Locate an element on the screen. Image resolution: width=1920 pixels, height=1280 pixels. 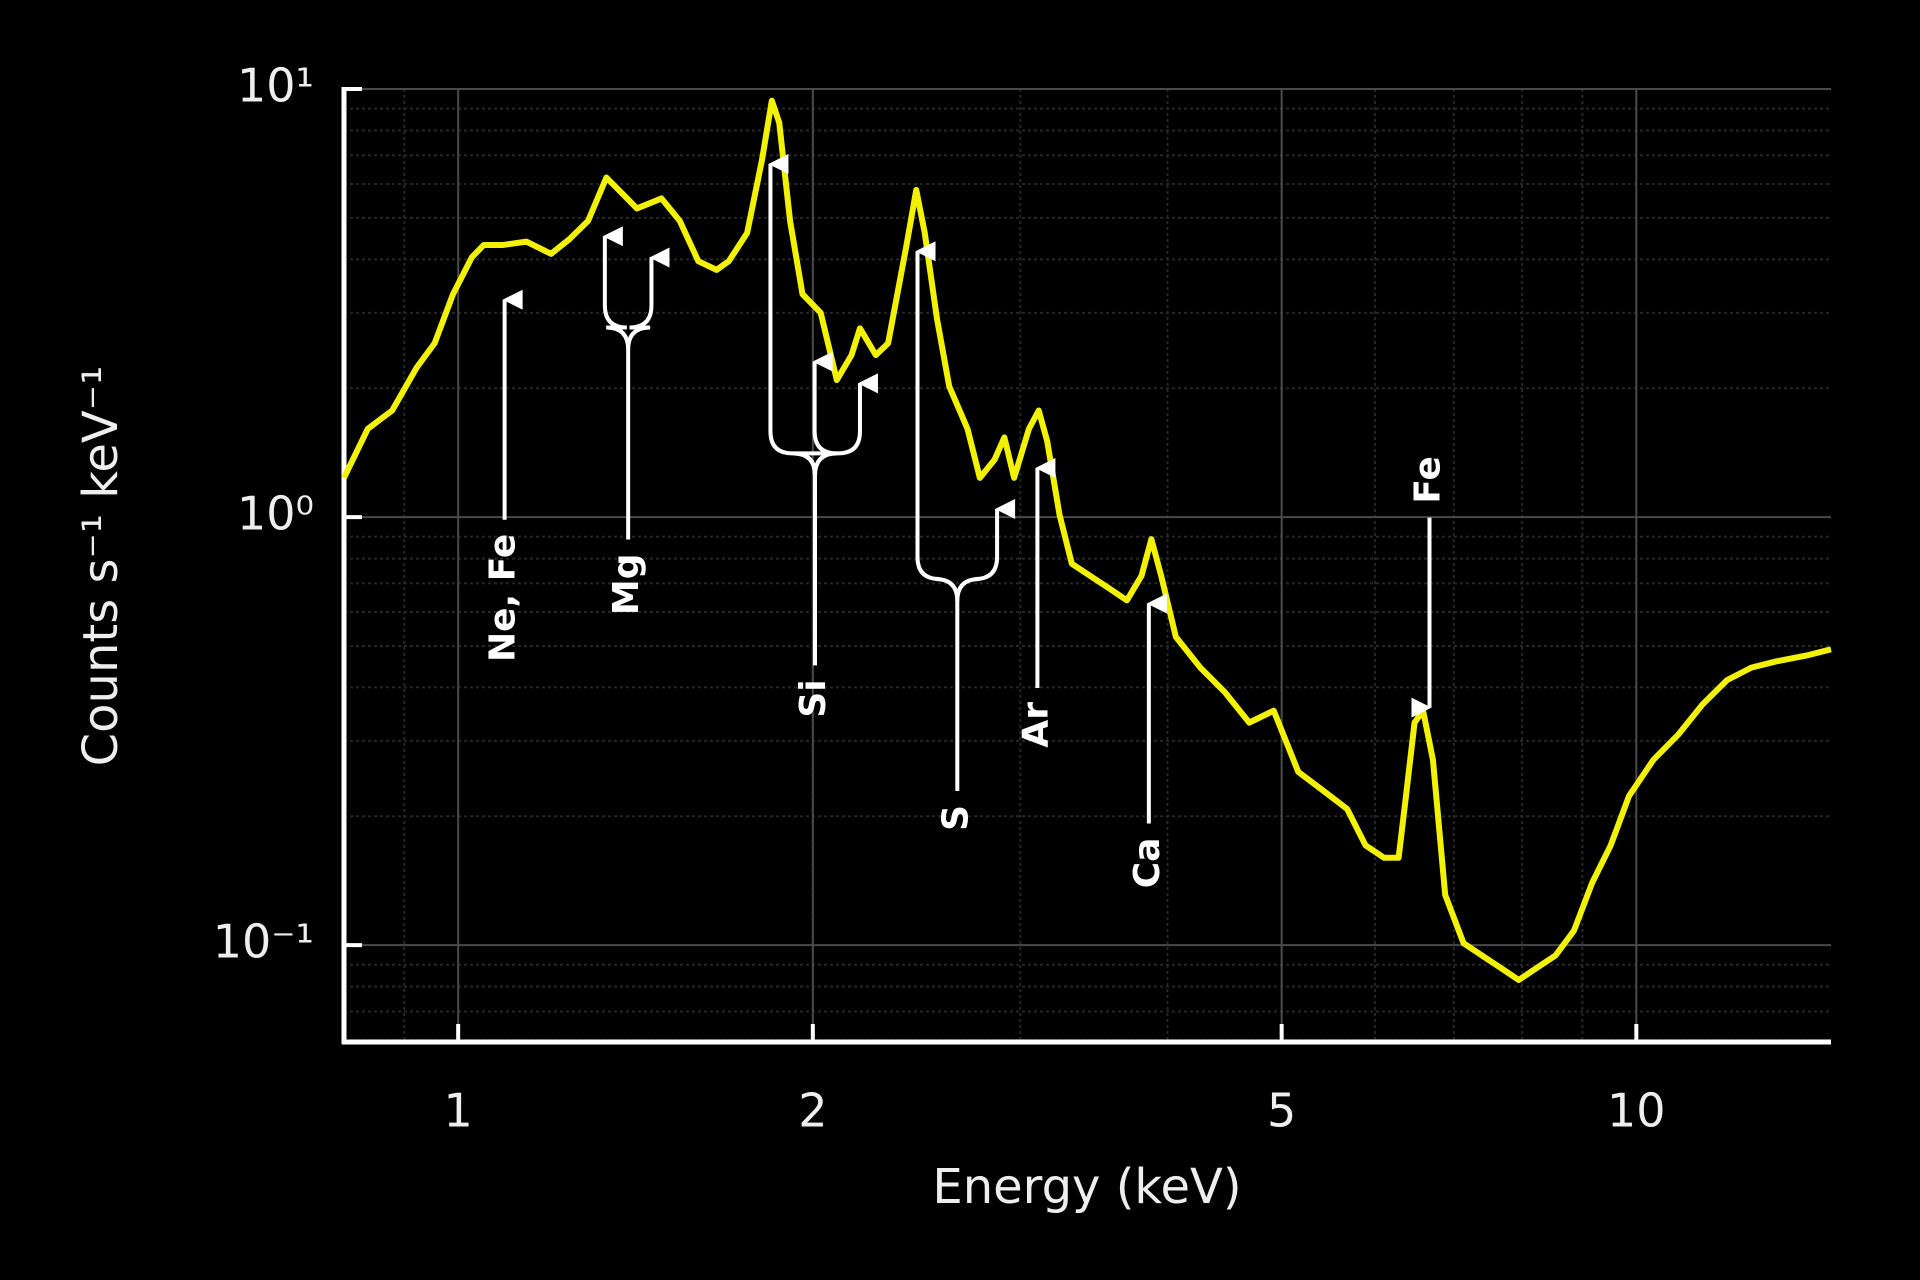
annotation-label: Mg is located at coordinates (626, 585).